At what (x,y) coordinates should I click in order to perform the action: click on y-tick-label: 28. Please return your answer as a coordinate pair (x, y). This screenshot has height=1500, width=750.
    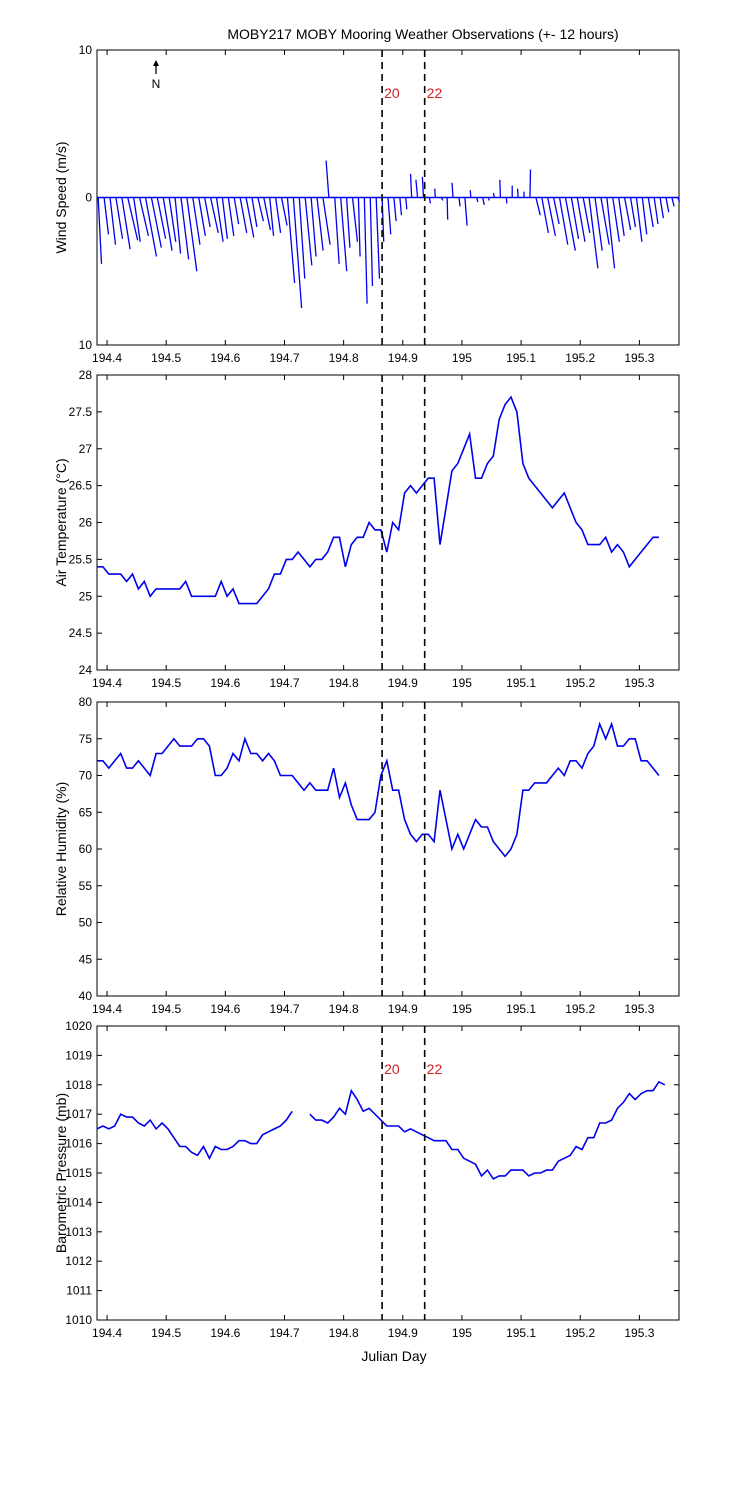
    Looking at the image, I should click on (86, 375).